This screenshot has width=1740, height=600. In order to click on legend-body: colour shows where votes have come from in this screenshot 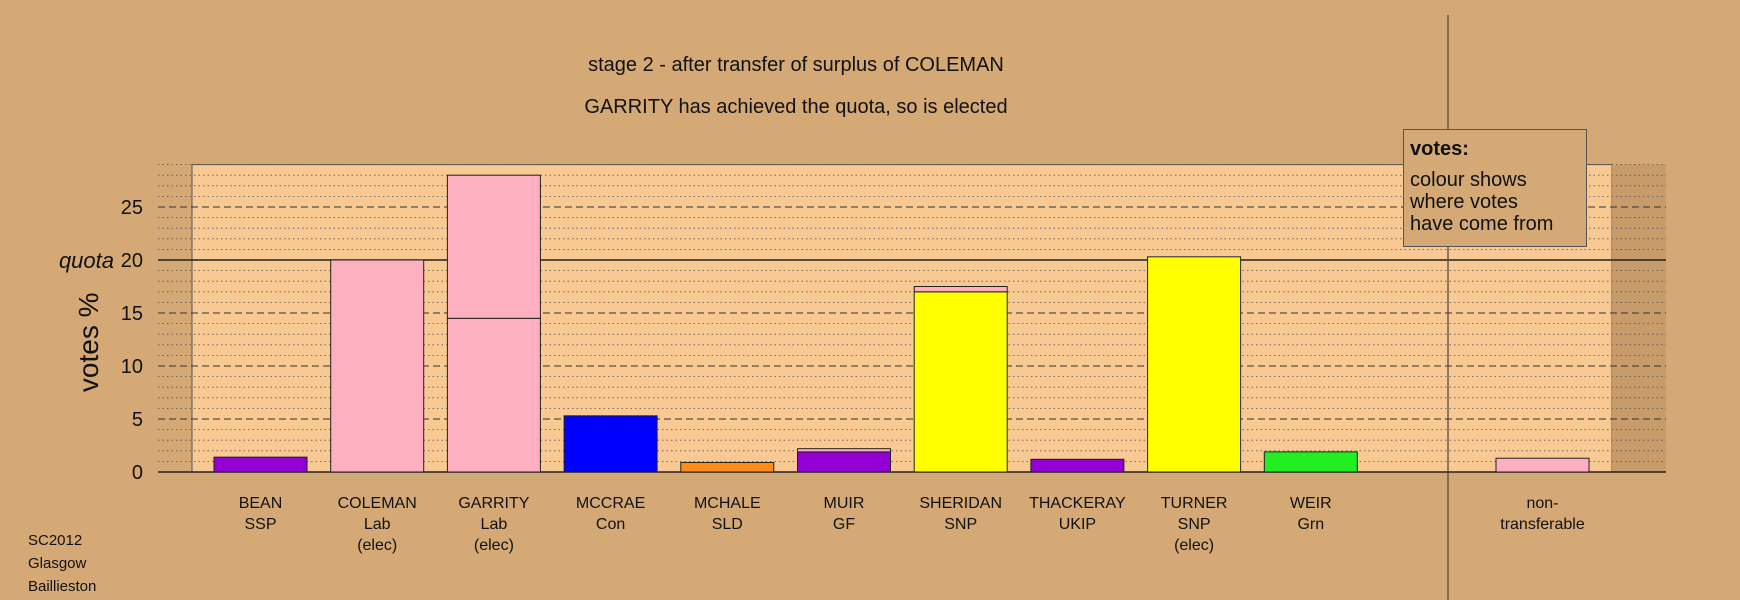, I will do `click(1482, 202)`.